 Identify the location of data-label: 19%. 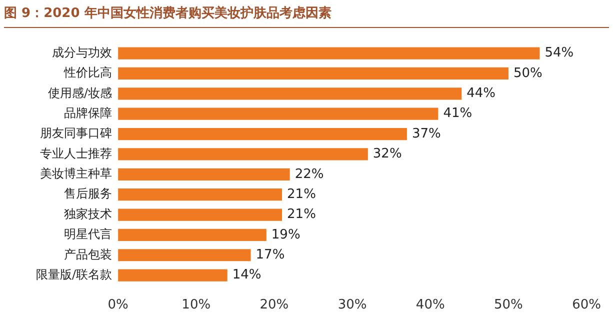
(285, 234).